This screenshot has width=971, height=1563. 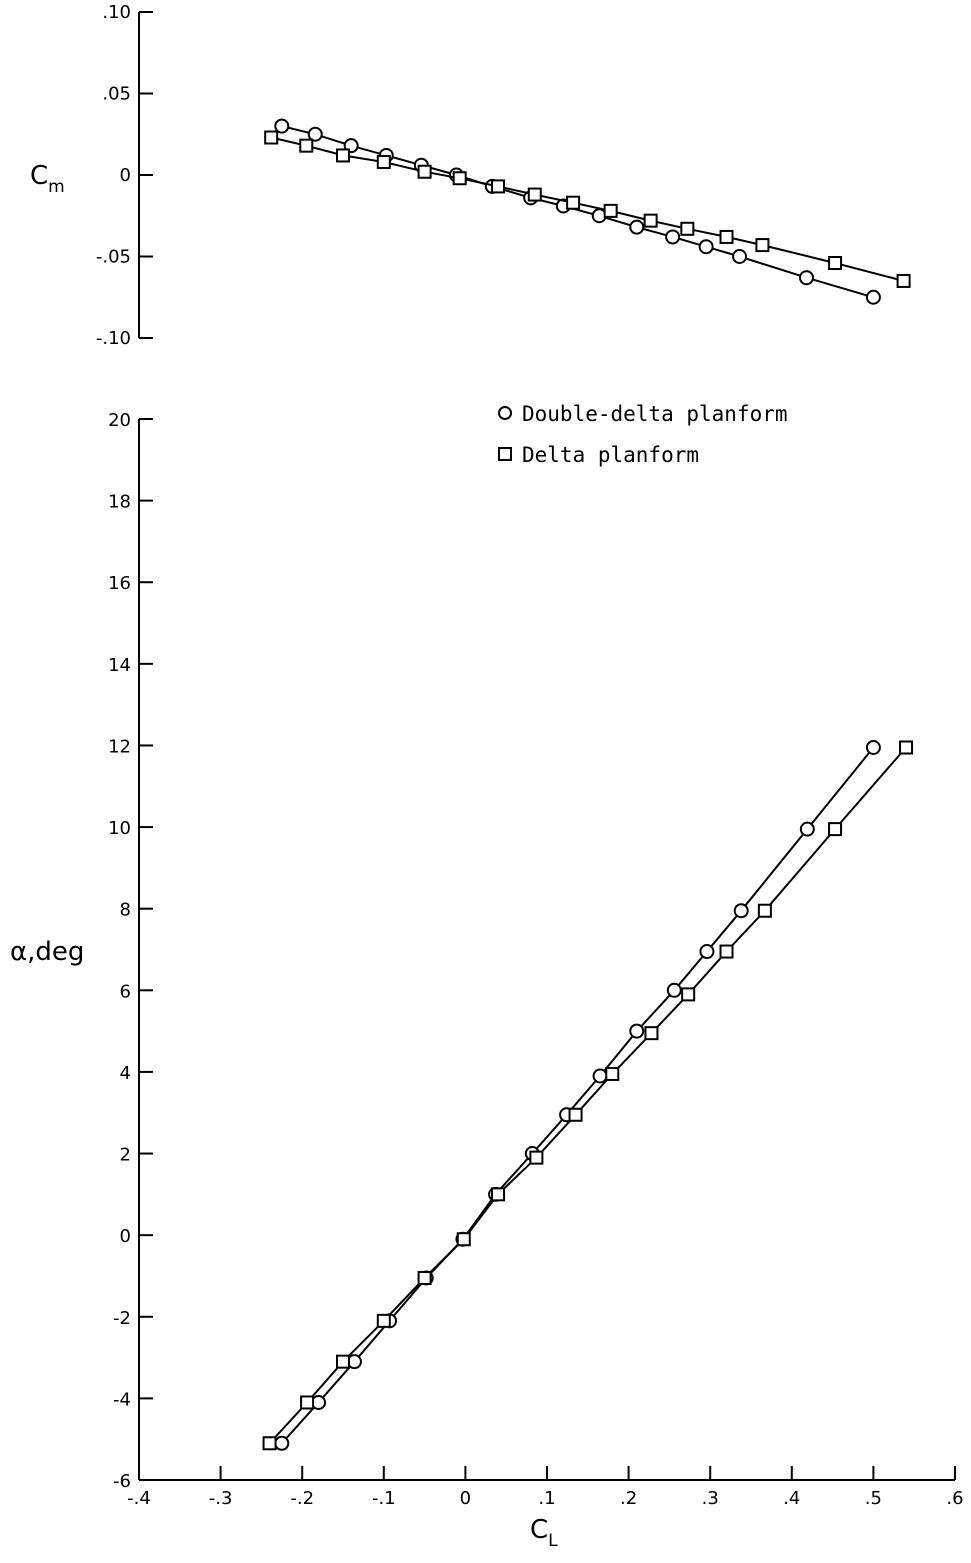 What do you see at coordinates (710, 1498) in the screenshot?
I see `cl-x-tick-label: .3` at bounding box center [710, 1498].